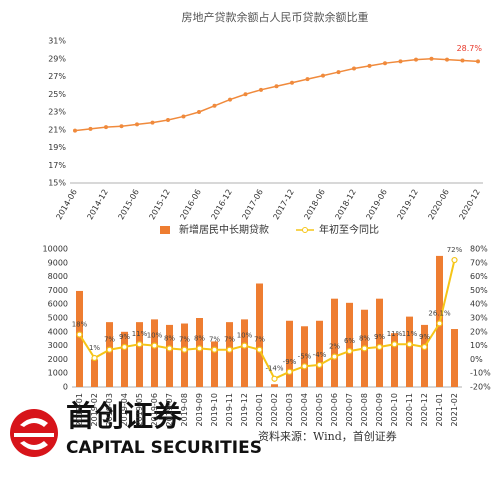 This screenshot has height=482, width=504. Describe the element at coordinates (97, 204) in the screenshot. I see `x-tick-label: 2014-12` at that location.